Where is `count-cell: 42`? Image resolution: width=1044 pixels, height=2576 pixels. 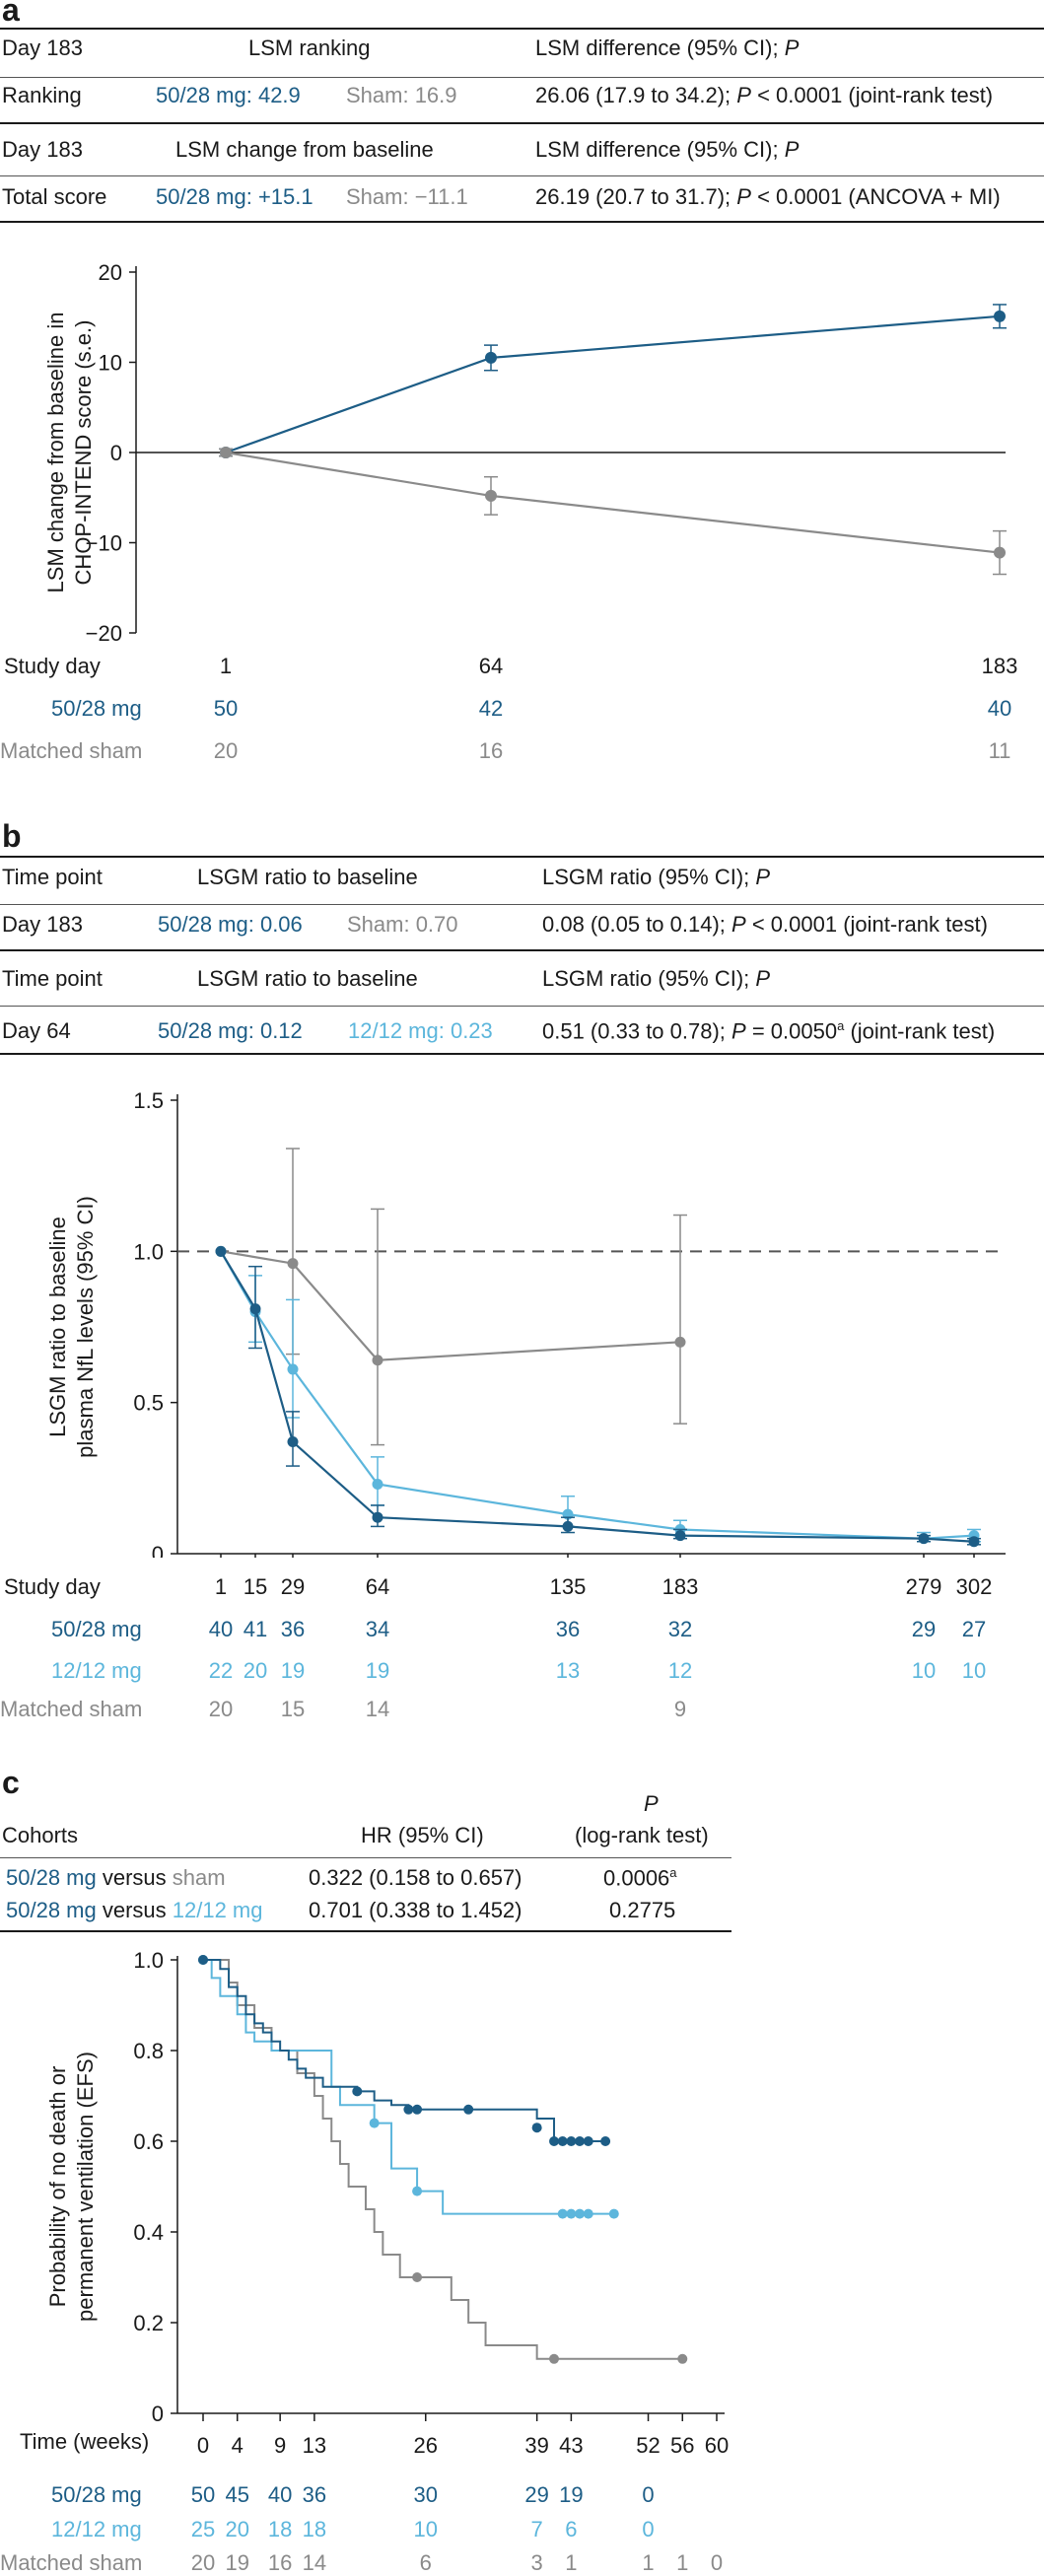
count-cell: 42 is located at coordinates (491, 708).